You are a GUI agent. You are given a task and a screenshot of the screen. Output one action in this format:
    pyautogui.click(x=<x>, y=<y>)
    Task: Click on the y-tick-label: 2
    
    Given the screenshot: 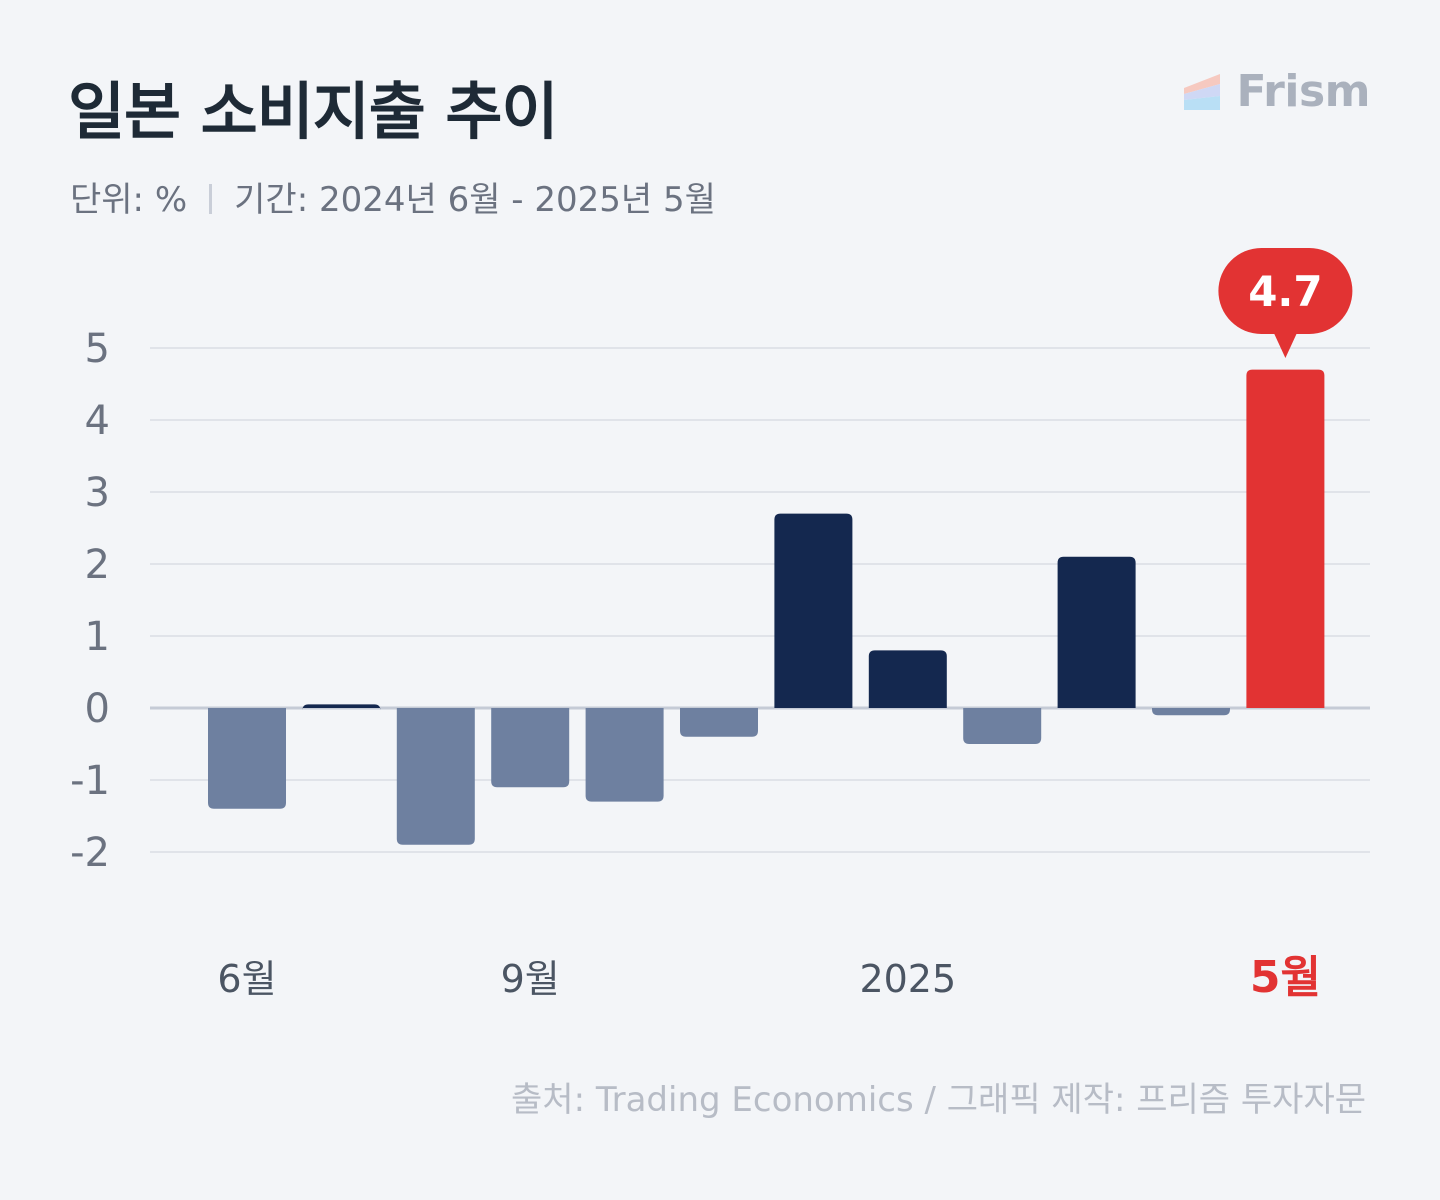 What is the action you would take?
    pyautogui.click(x=97, y=565)
    